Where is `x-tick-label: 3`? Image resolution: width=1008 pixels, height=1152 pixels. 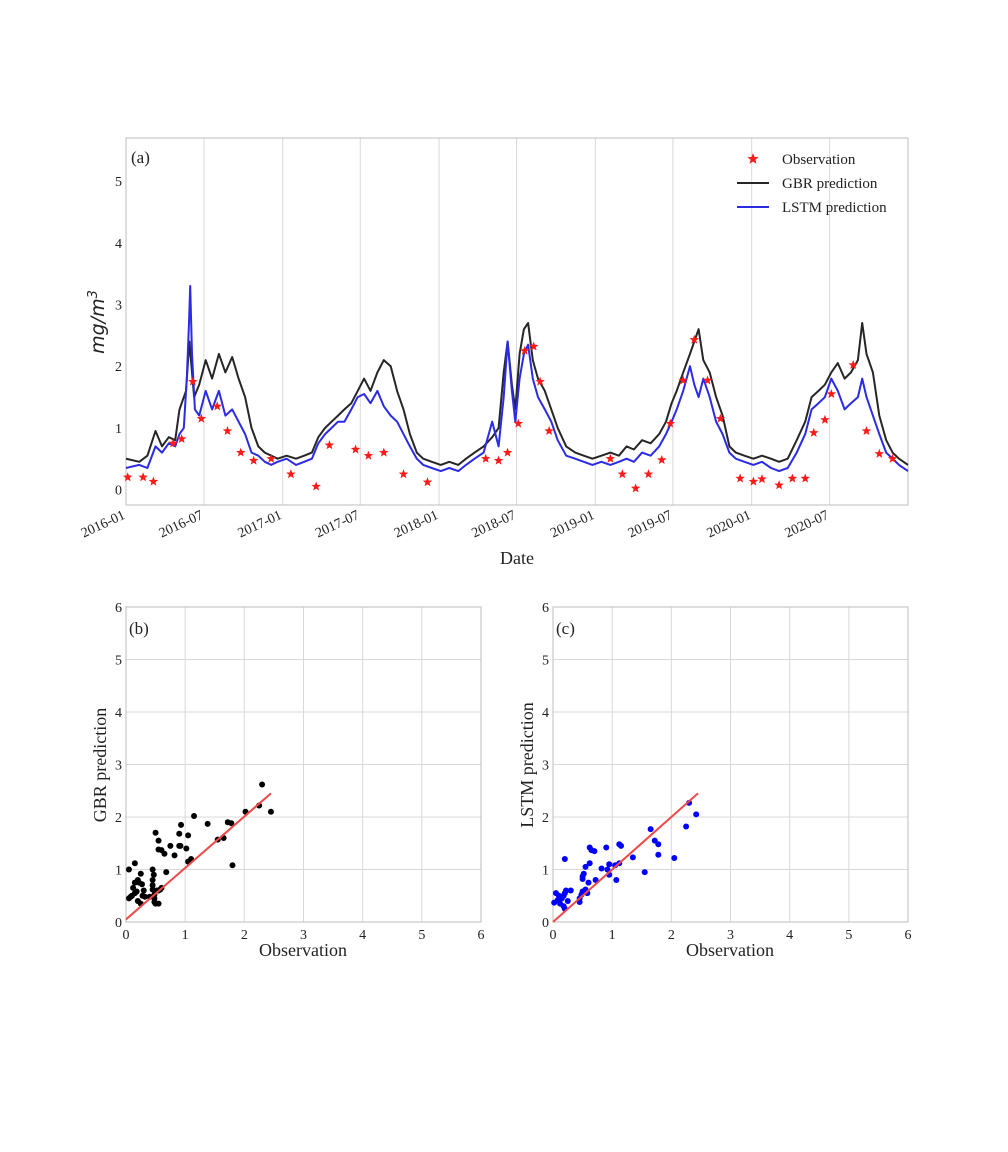
x-tick-label: 3 is located at coordinates (303, 935).